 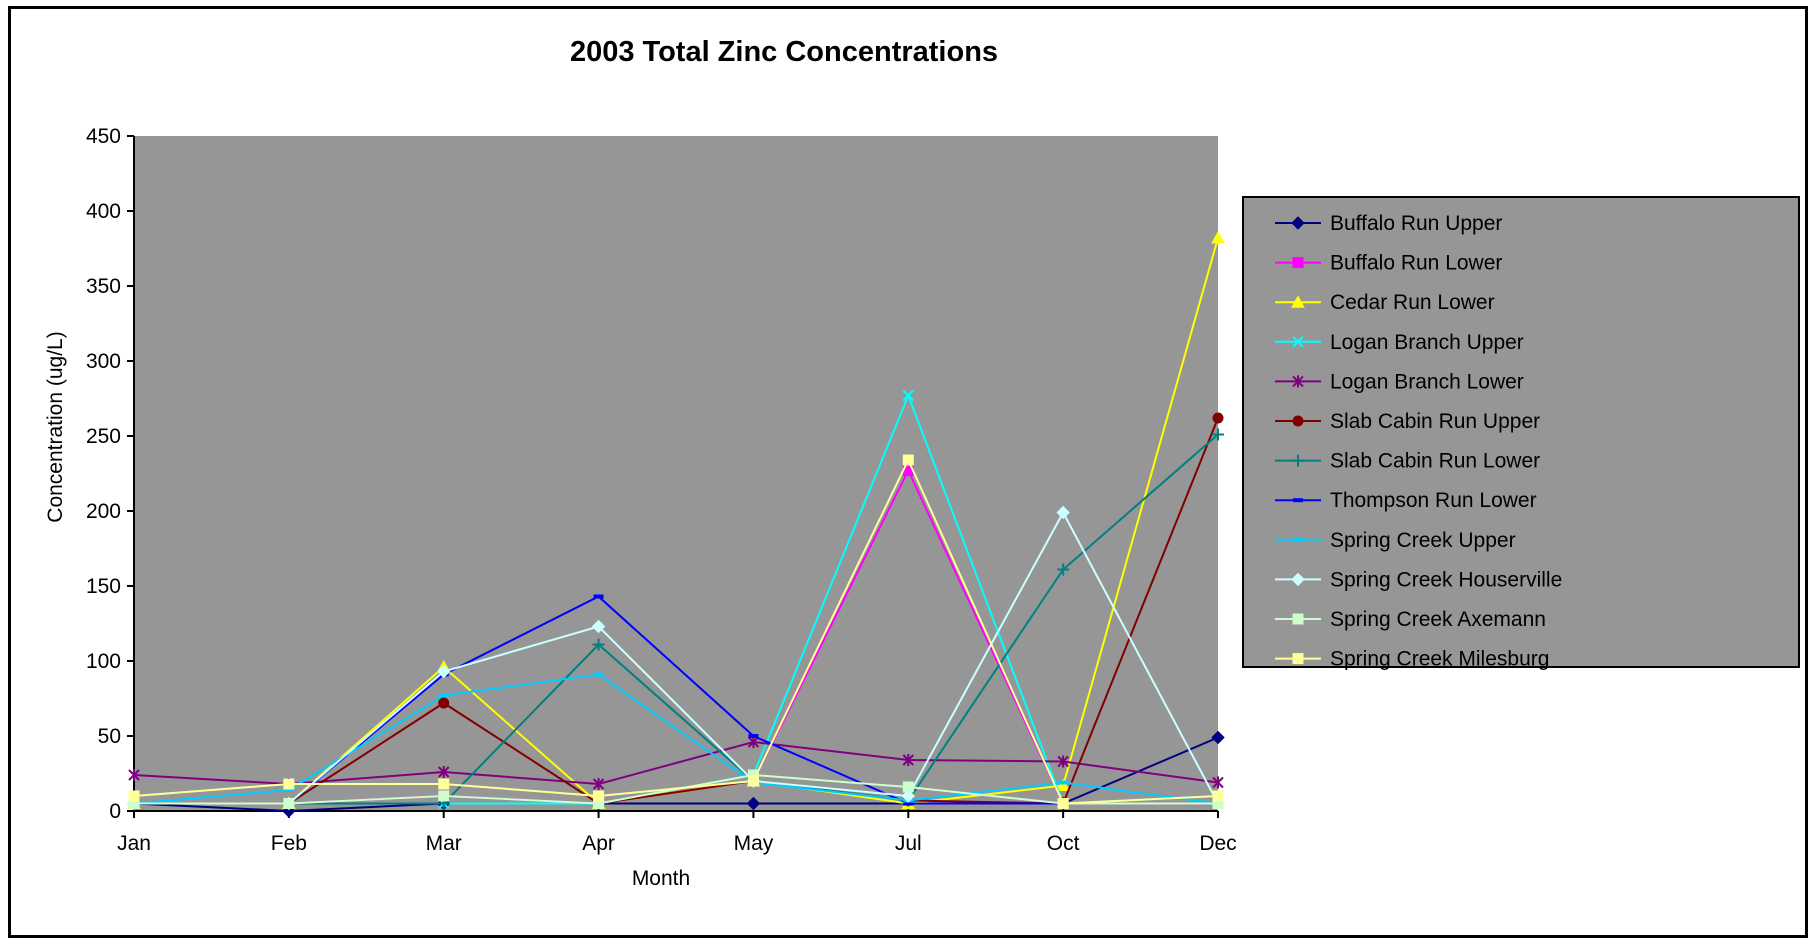 I want to click on legend-entry: Logan Branch Upper, so click(x=1399, y=342).